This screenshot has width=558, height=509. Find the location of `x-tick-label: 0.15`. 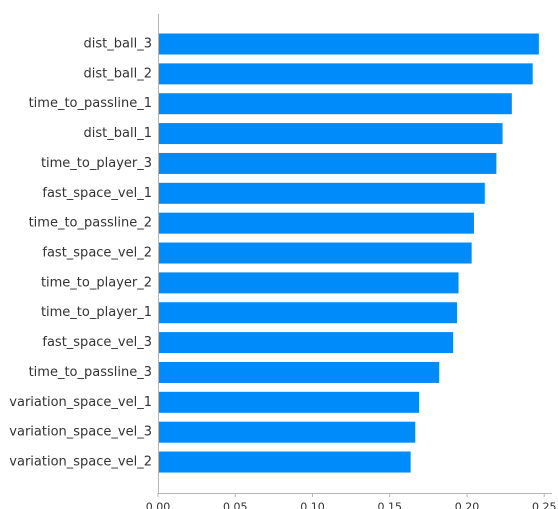

x-tick-label: 0.15 is located at coordinates (390, 505).